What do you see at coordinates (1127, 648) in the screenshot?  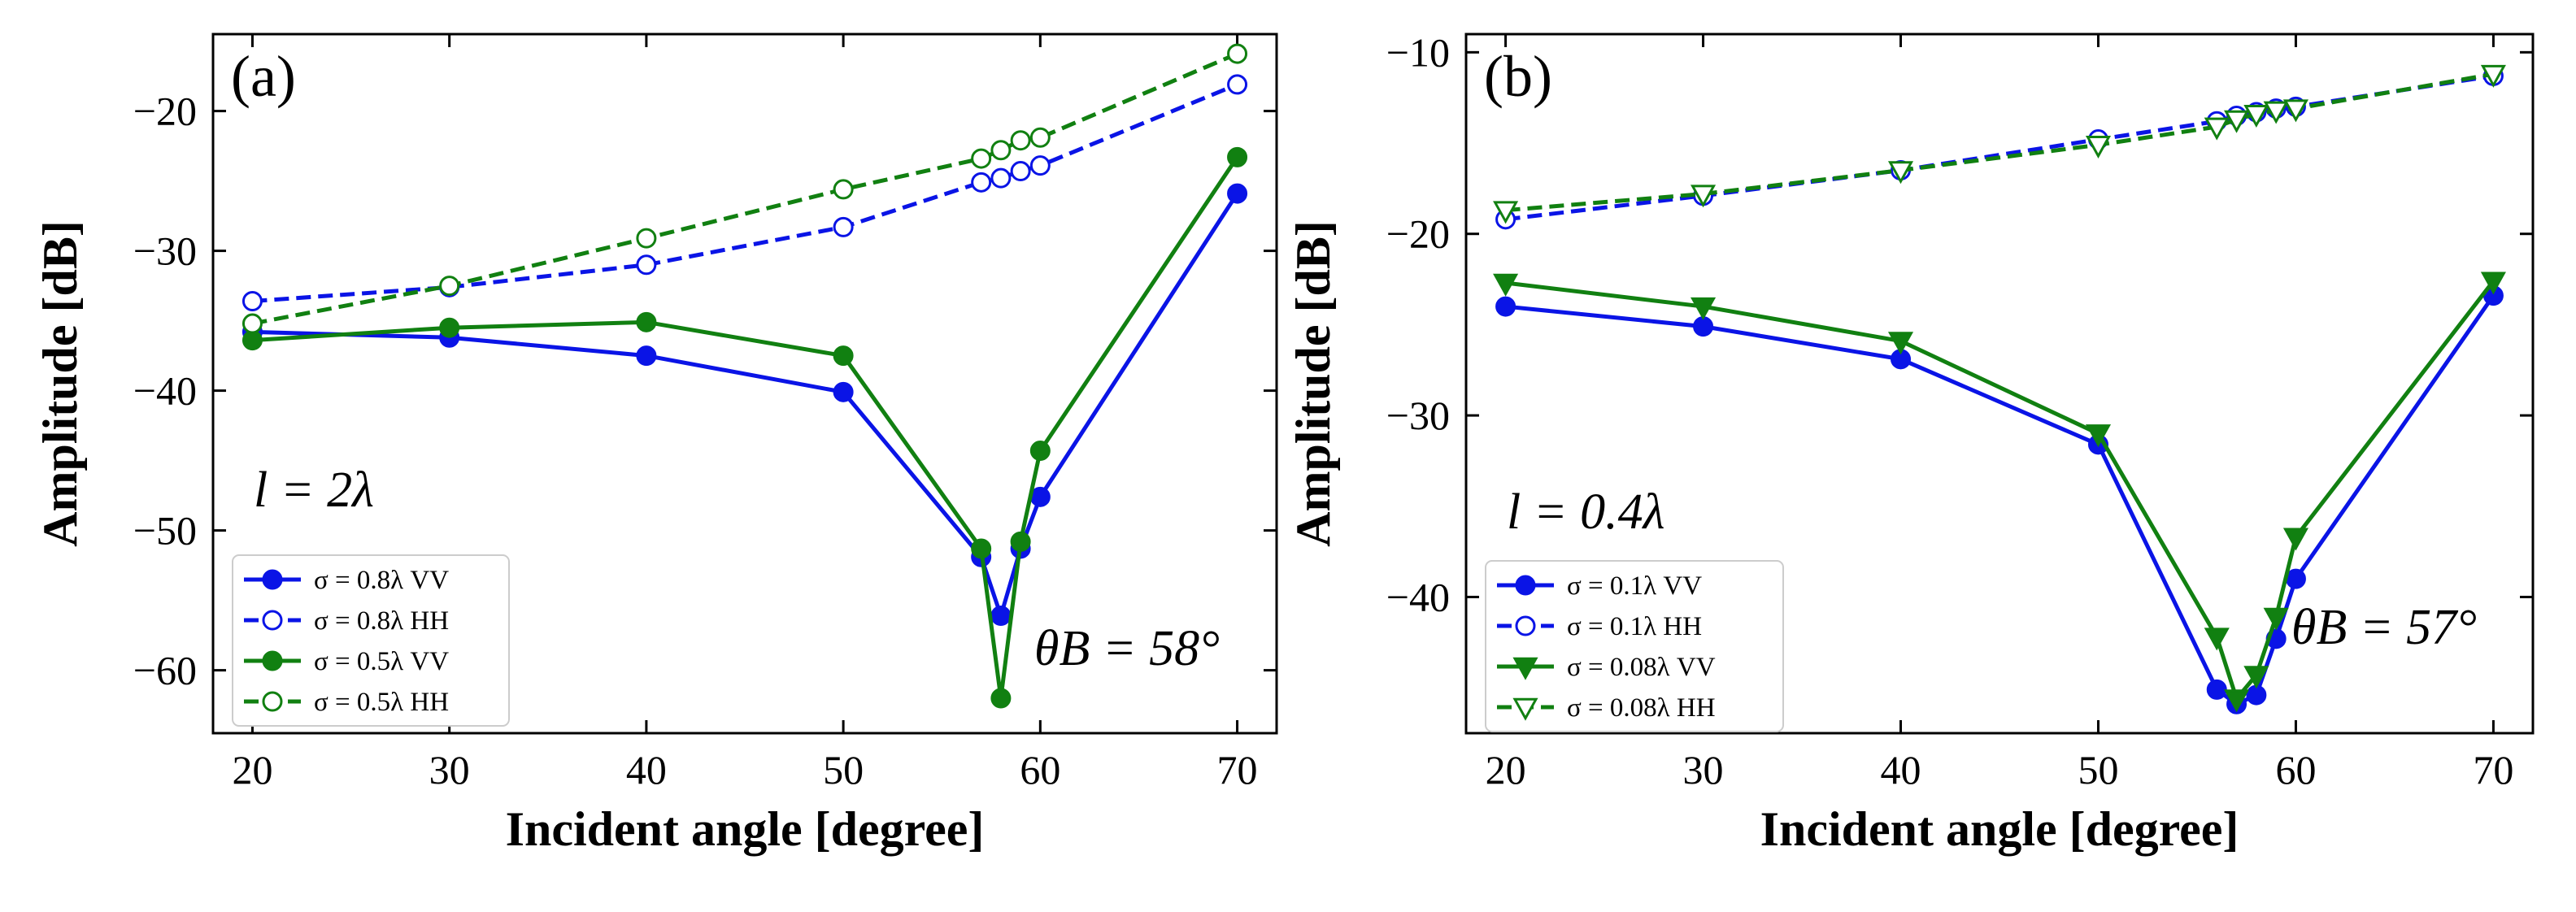 I see `brewster-angle-annotation: θB = 58°` at bounding box center [1127, 648].